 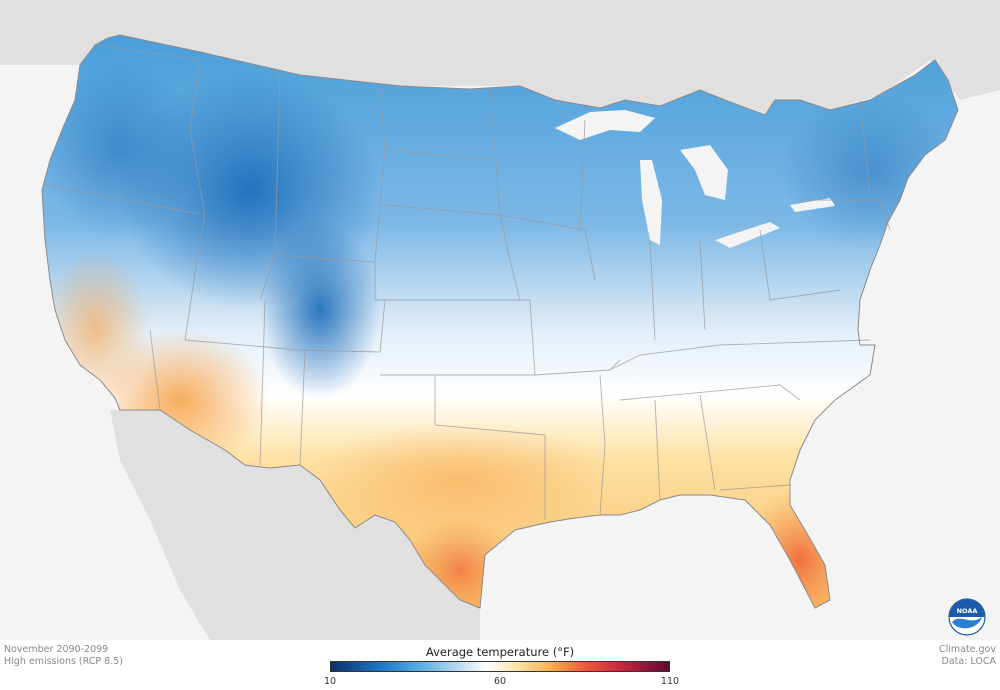 What do you see at coordinates (500, 681) in the screenshot?
I see `legend-tick-label: 60` at bounding box center [500, 681].